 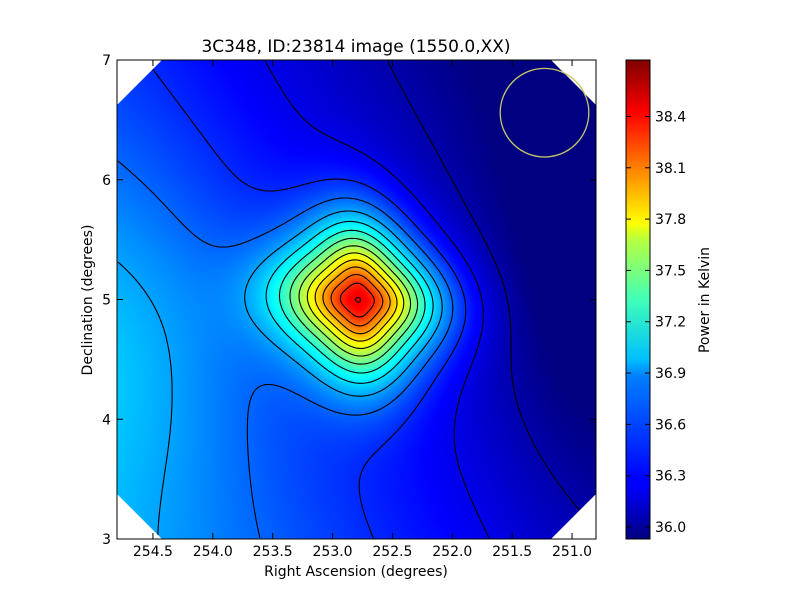 I want to click on beam-circle, so click(x=544, y=112).